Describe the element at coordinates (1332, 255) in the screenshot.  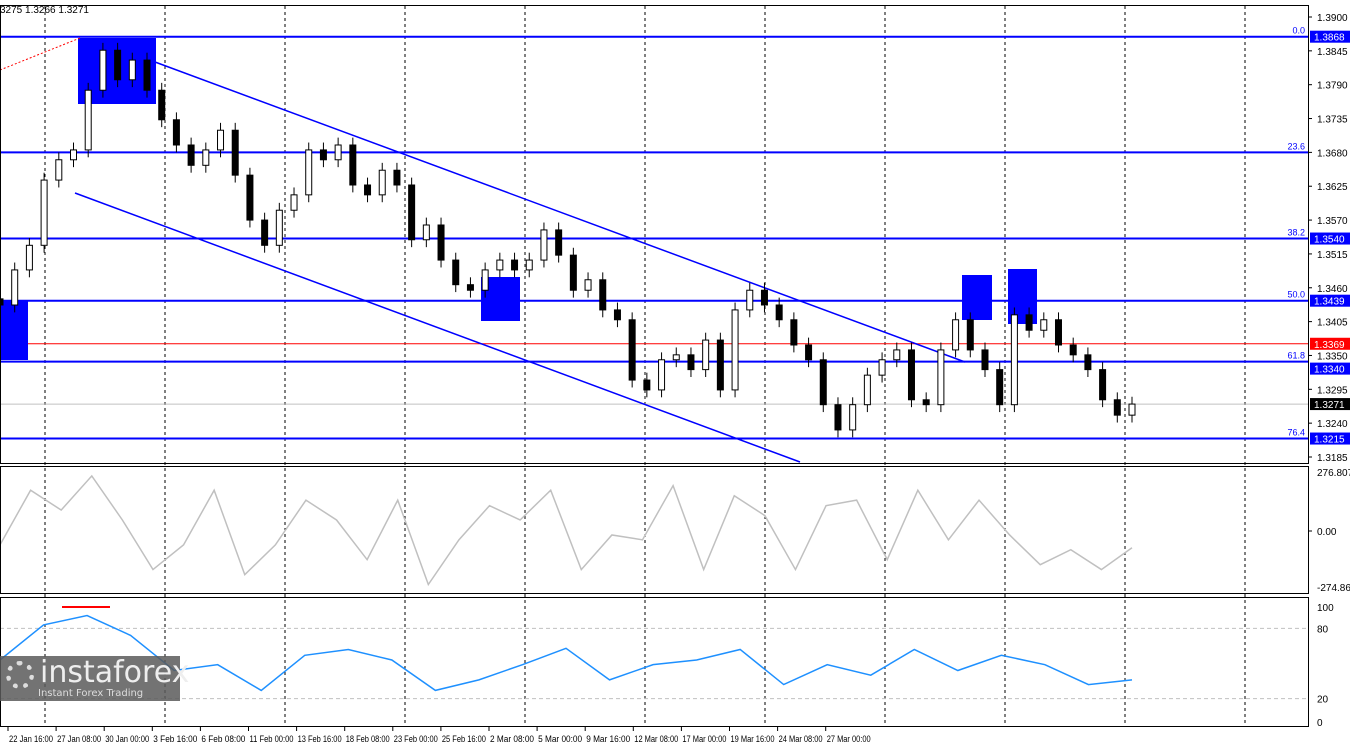
I see `y-tick-label: 1.3515` at that location.